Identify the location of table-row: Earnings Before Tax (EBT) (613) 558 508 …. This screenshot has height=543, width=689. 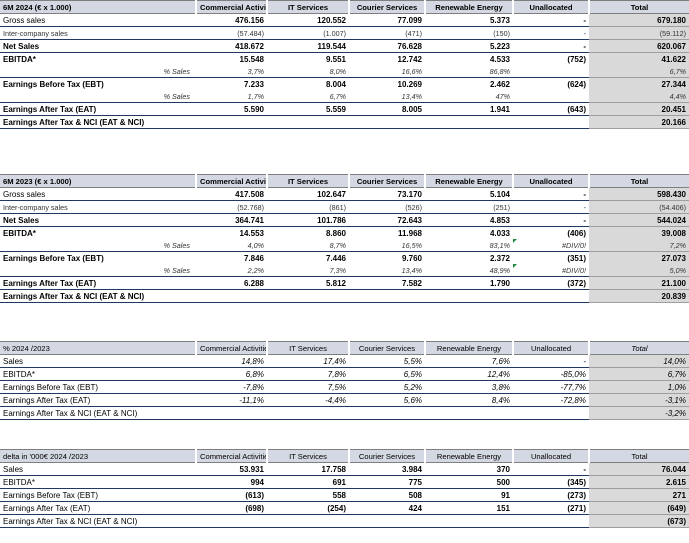
(344, 495).